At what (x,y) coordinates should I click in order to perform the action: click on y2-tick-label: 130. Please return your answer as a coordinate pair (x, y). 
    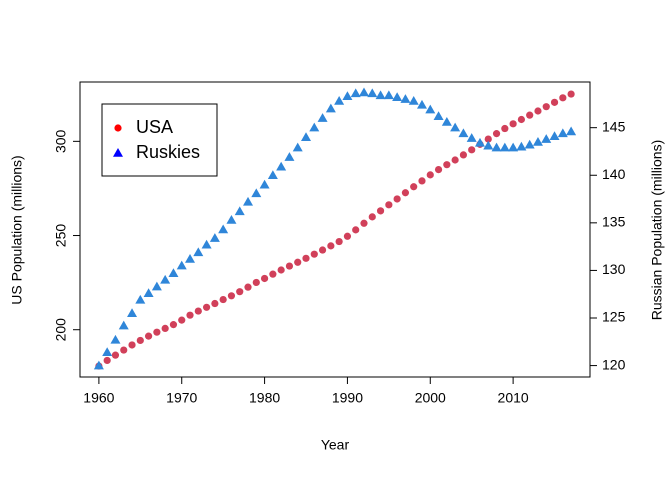
    Looking at the image, I should click on (614, 269).